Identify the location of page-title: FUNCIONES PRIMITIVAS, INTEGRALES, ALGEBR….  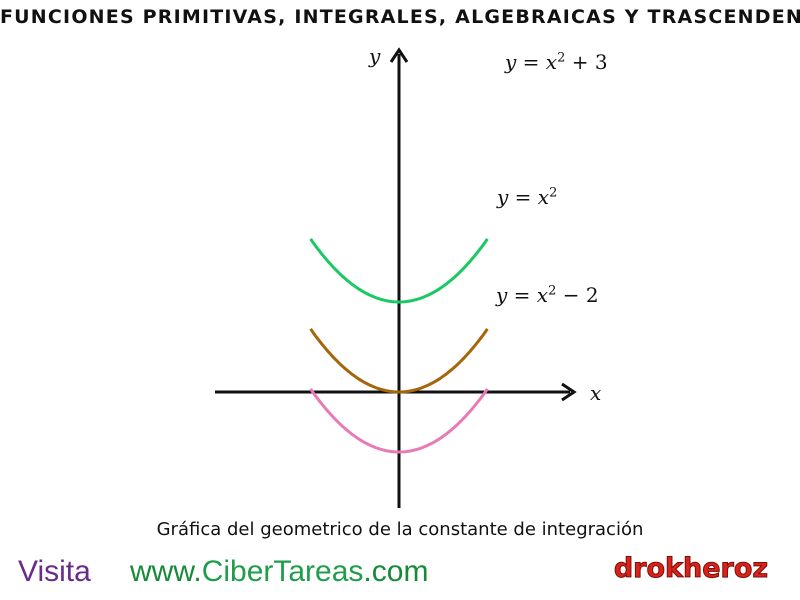
(400, 17).